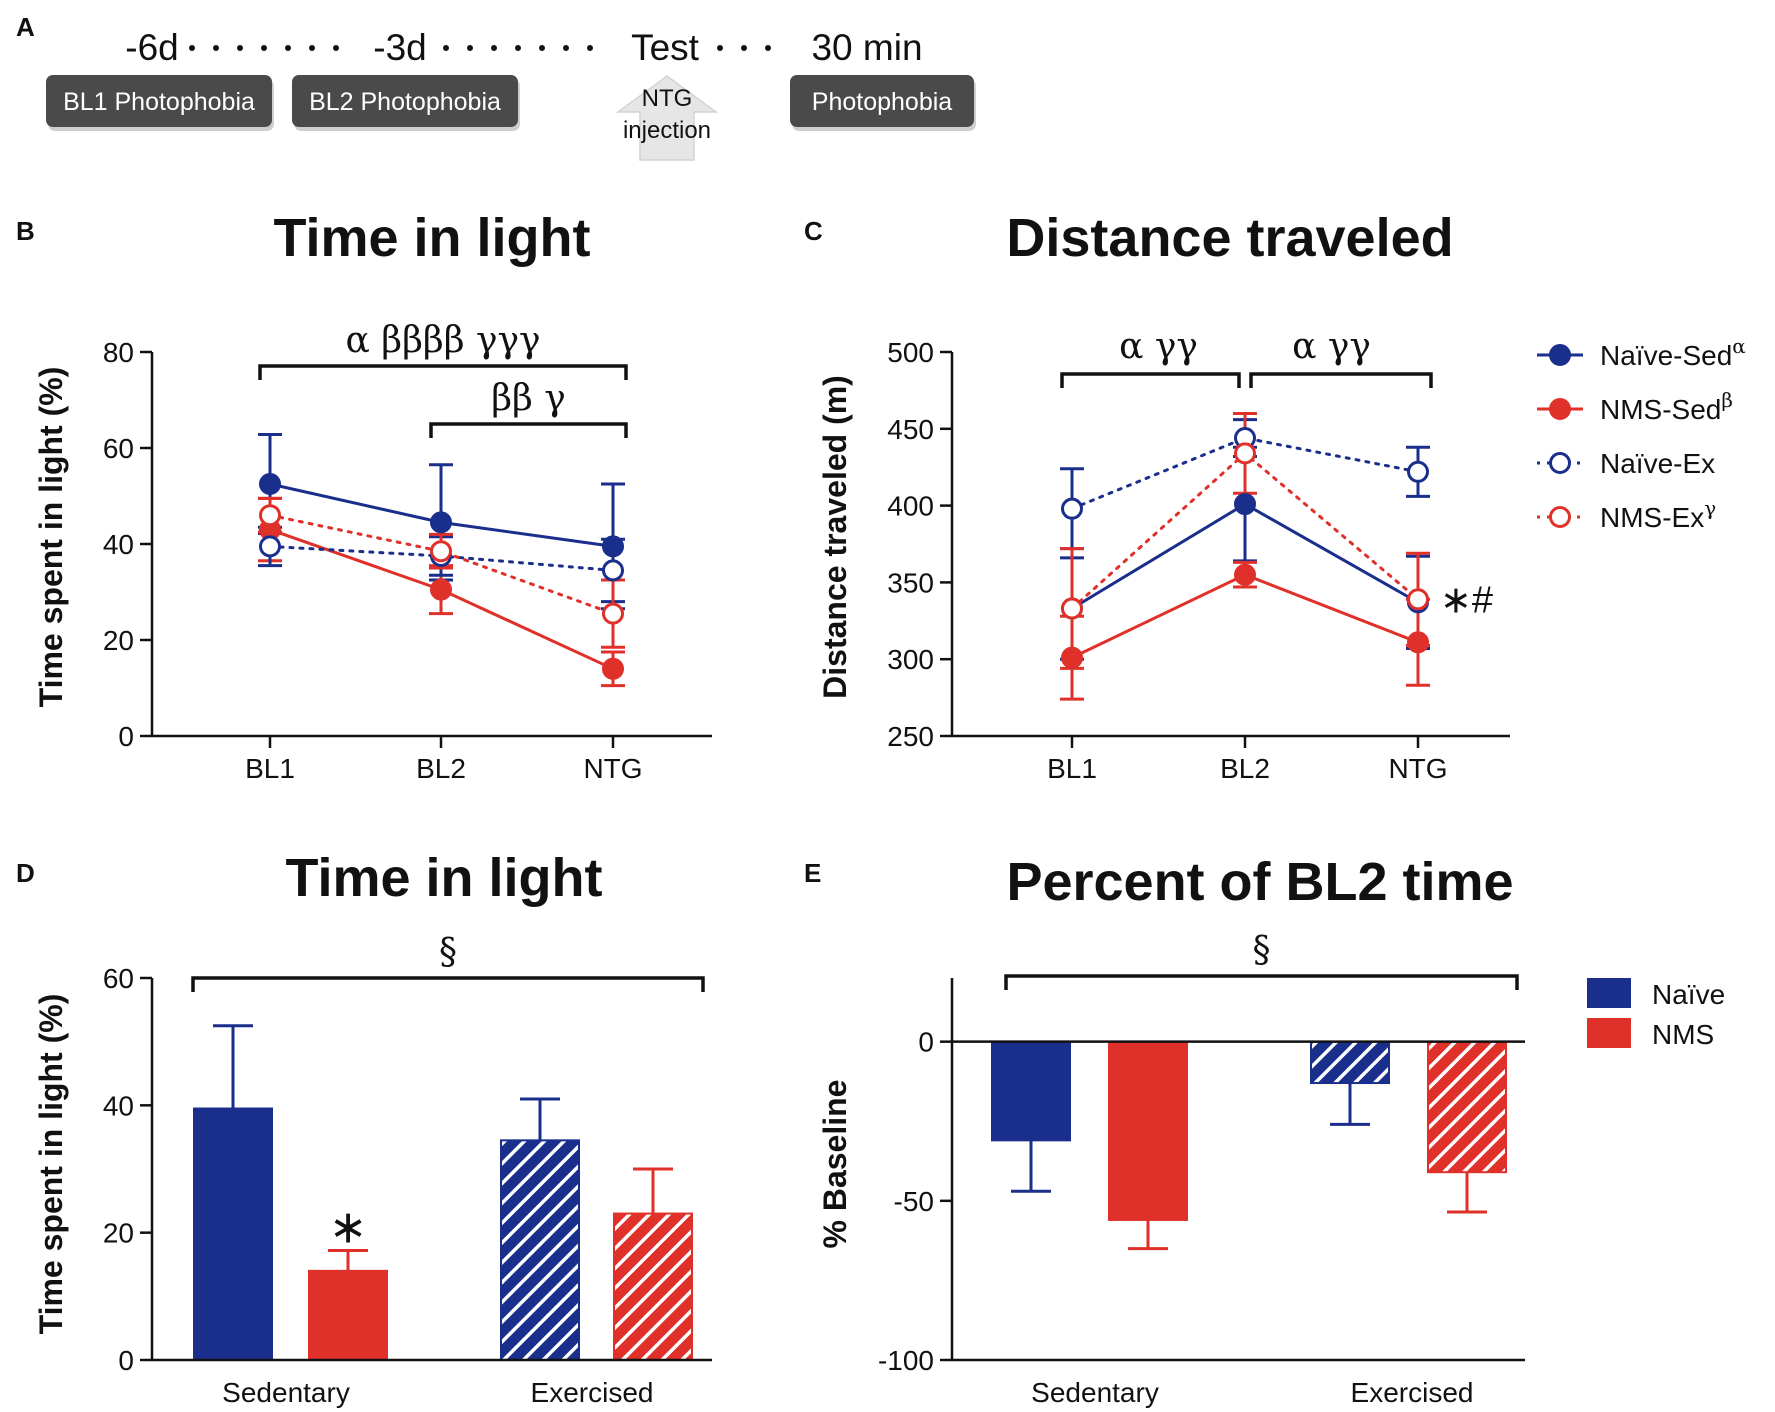 The height and width of the screenshot is (1412, 1775). Describe the element at coordinates (1201, 1169) in the screenshot. I see `panel-e-plot: -100 -50 0 Sedentary Exercised §` at that location.